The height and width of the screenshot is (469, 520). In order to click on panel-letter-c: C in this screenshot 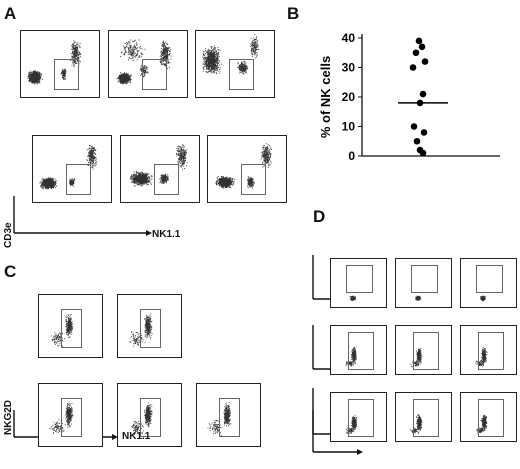, I will do `click(10, 271)`.